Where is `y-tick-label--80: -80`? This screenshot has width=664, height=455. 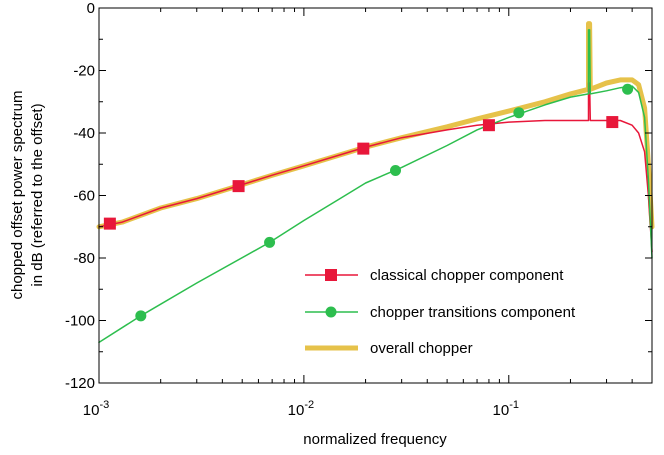
y-tick-label--80: -80 is located at coordinates (84, 258).